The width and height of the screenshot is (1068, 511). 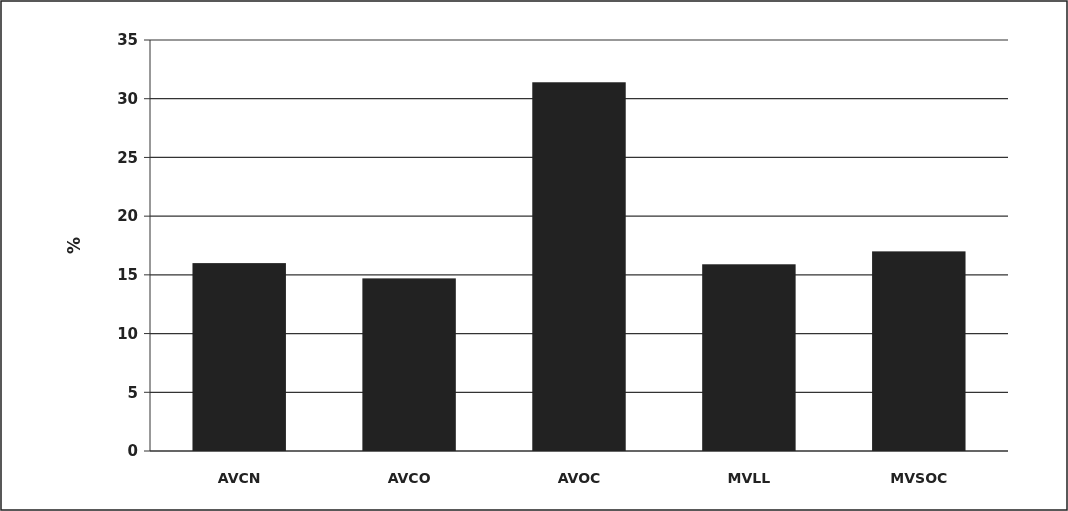 I want to click on x-tick-label: AVOC, so click(x=579, y=478).